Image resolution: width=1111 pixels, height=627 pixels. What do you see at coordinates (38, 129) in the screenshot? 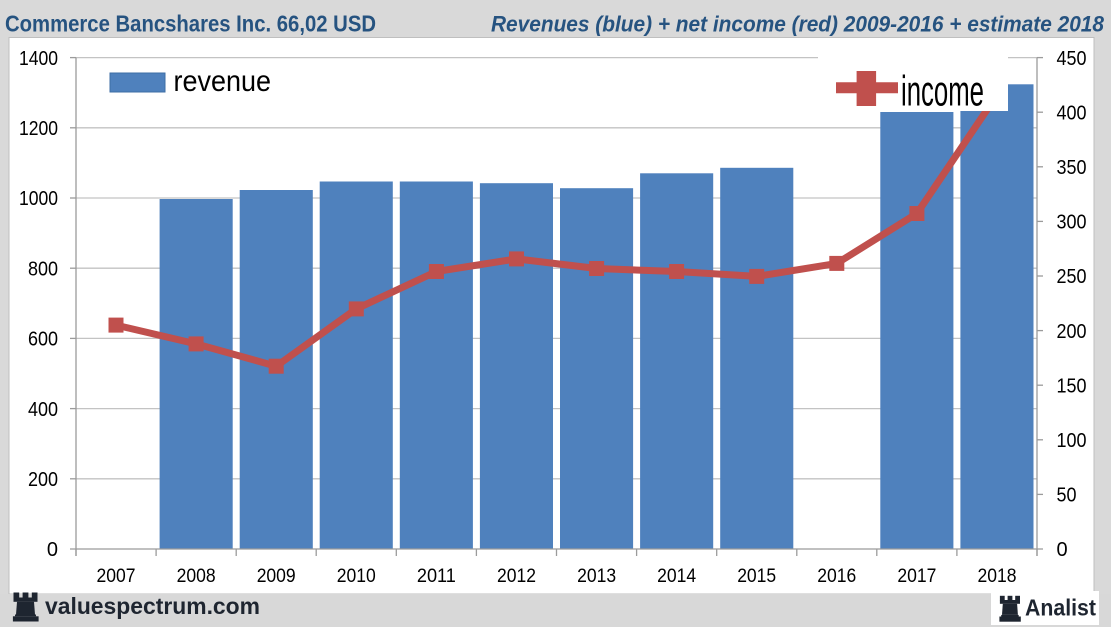
I see `svg-text: 1200` at bounding box center [38, 129].